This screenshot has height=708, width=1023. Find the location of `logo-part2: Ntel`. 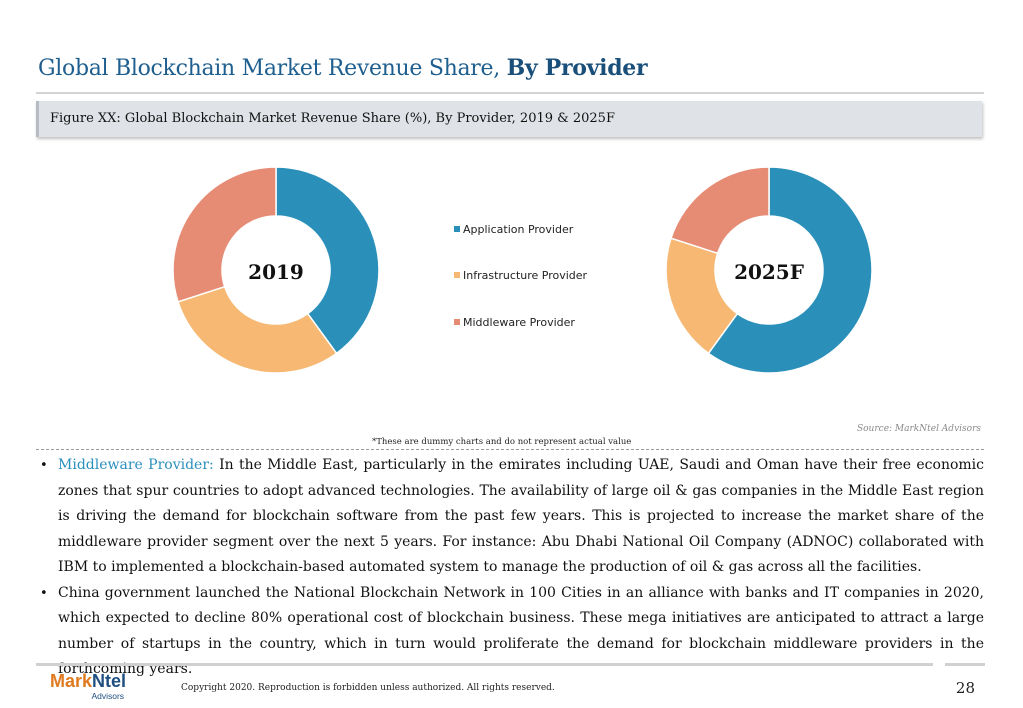

logo-part2: Ntel is located at coordinates (109, 681).